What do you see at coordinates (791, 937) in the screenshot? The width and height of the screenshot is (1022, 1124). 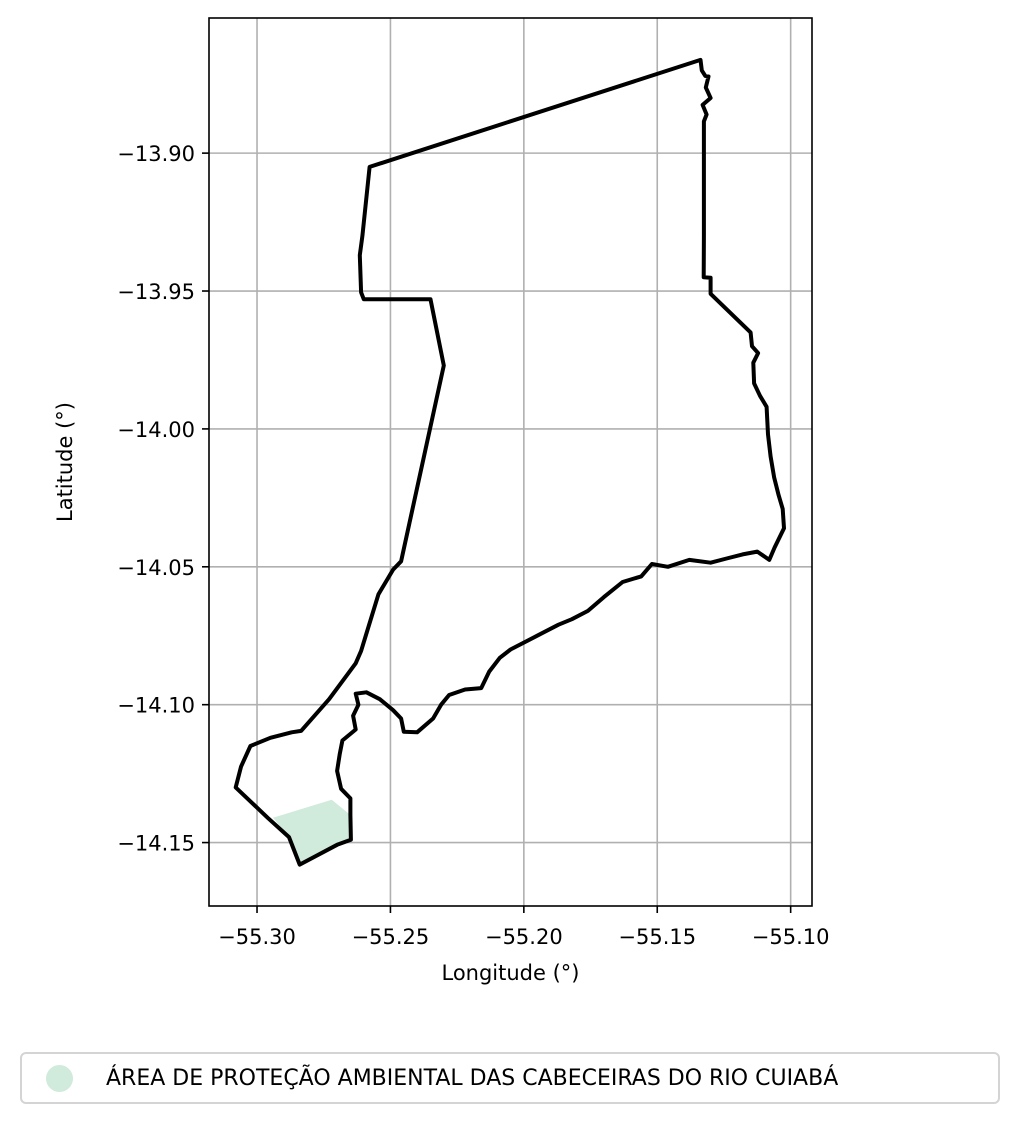 I see `x-tick-label: −55.10` at bounding box center [791, 937].